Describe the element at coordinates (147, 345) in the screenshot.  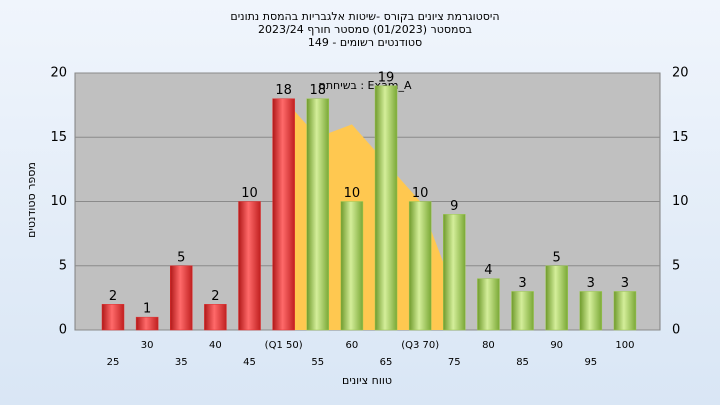
I see `x-tick-label: 30` at that location.